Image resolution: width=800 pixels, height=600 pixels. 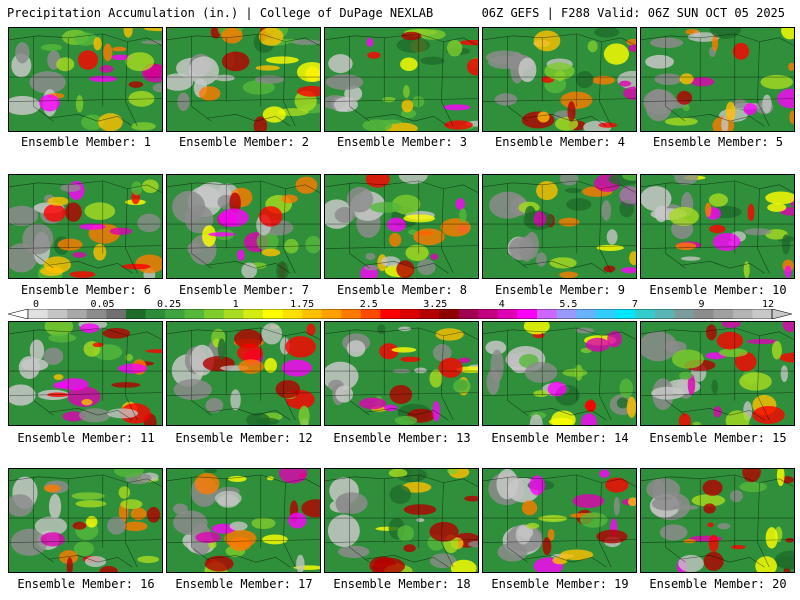 I want to click on ensemble-member-label: Ensemble Member: 8, so click(x=402, y=290).